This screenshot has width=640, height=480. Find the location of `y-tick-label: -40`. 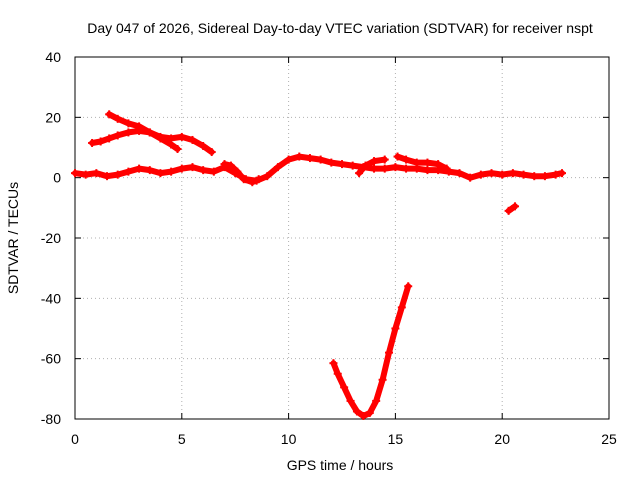

y-tick-label: -40 is located at coordinates (51, 298).